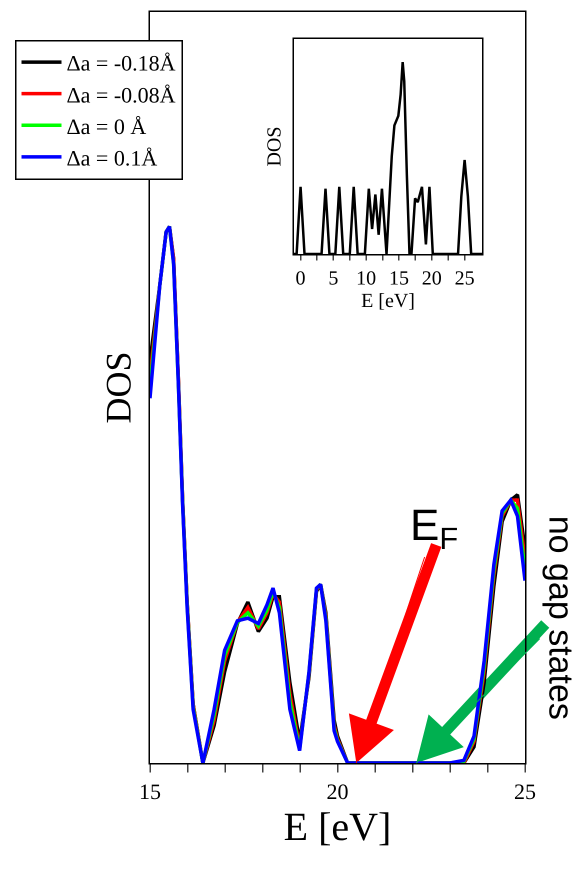 The width and height of the screenshot is (582, 879). Describe the element at coordinates (301, 279) in the screenshot. I see `x-tick-label: 0` at that location.